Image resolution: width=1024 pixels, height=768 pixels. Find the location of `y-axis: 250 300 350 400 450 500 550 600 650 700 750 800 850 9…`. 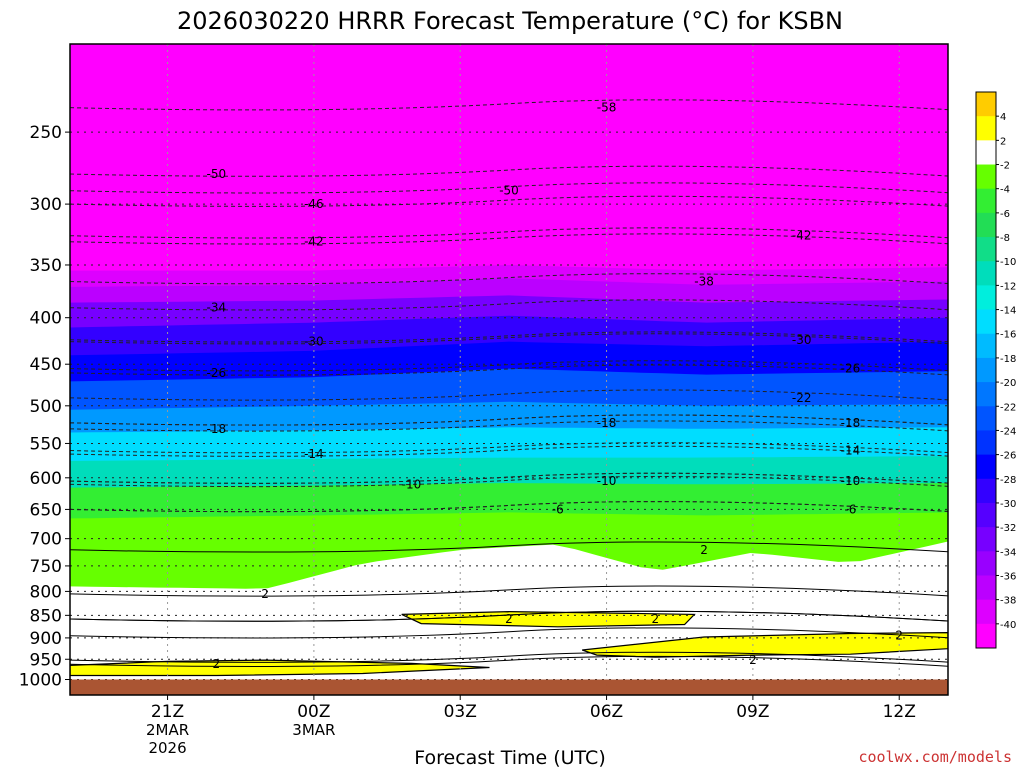

y-axis: 250 300 350 400 450 500 550 600 650 700 750 800 850 9… is located at coordinates (44, 407).